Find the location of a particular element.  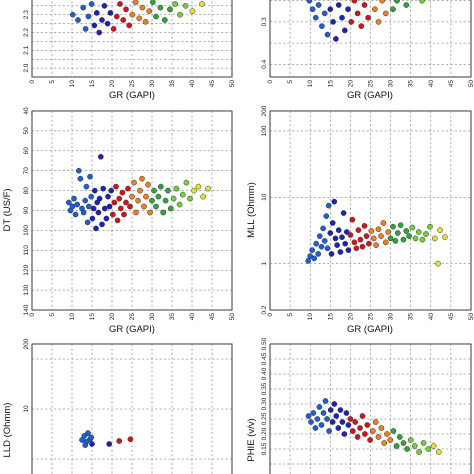

y-tick-label: 40 is located at coordinates (26, 111).